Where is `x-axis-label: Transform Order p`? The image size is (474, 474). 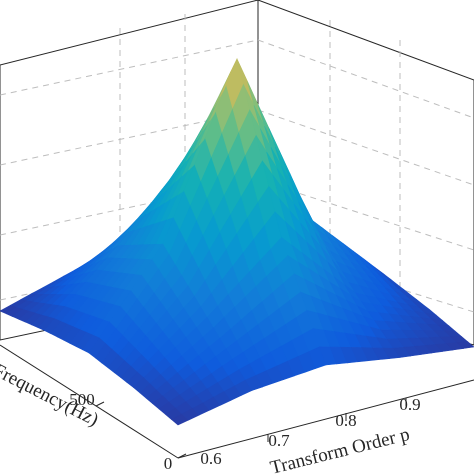
x-axis-label: Transform Order p is located at coordinates (340, 449).